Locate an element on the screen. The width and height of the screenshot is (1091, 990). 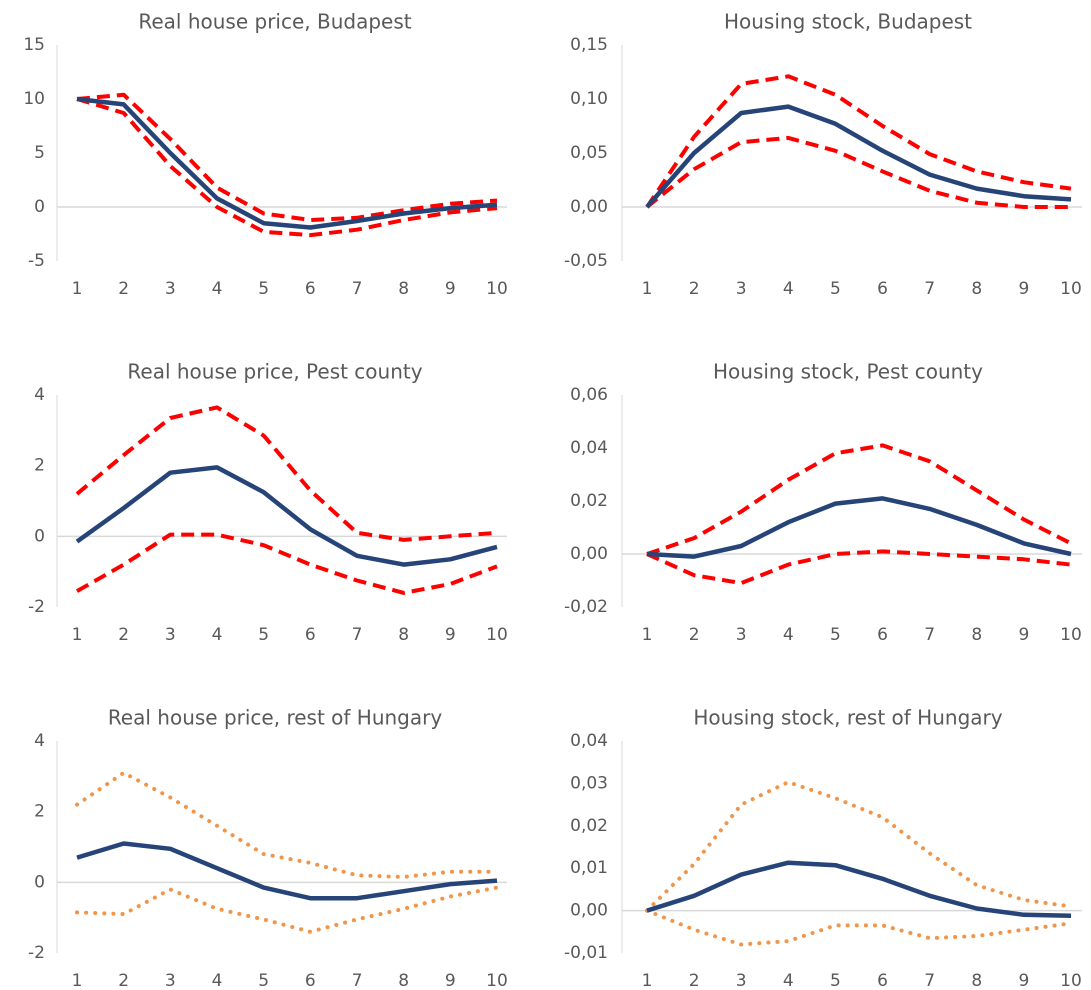
chart-title: Housing stock, Budapest is located at coordinates (848, 22).